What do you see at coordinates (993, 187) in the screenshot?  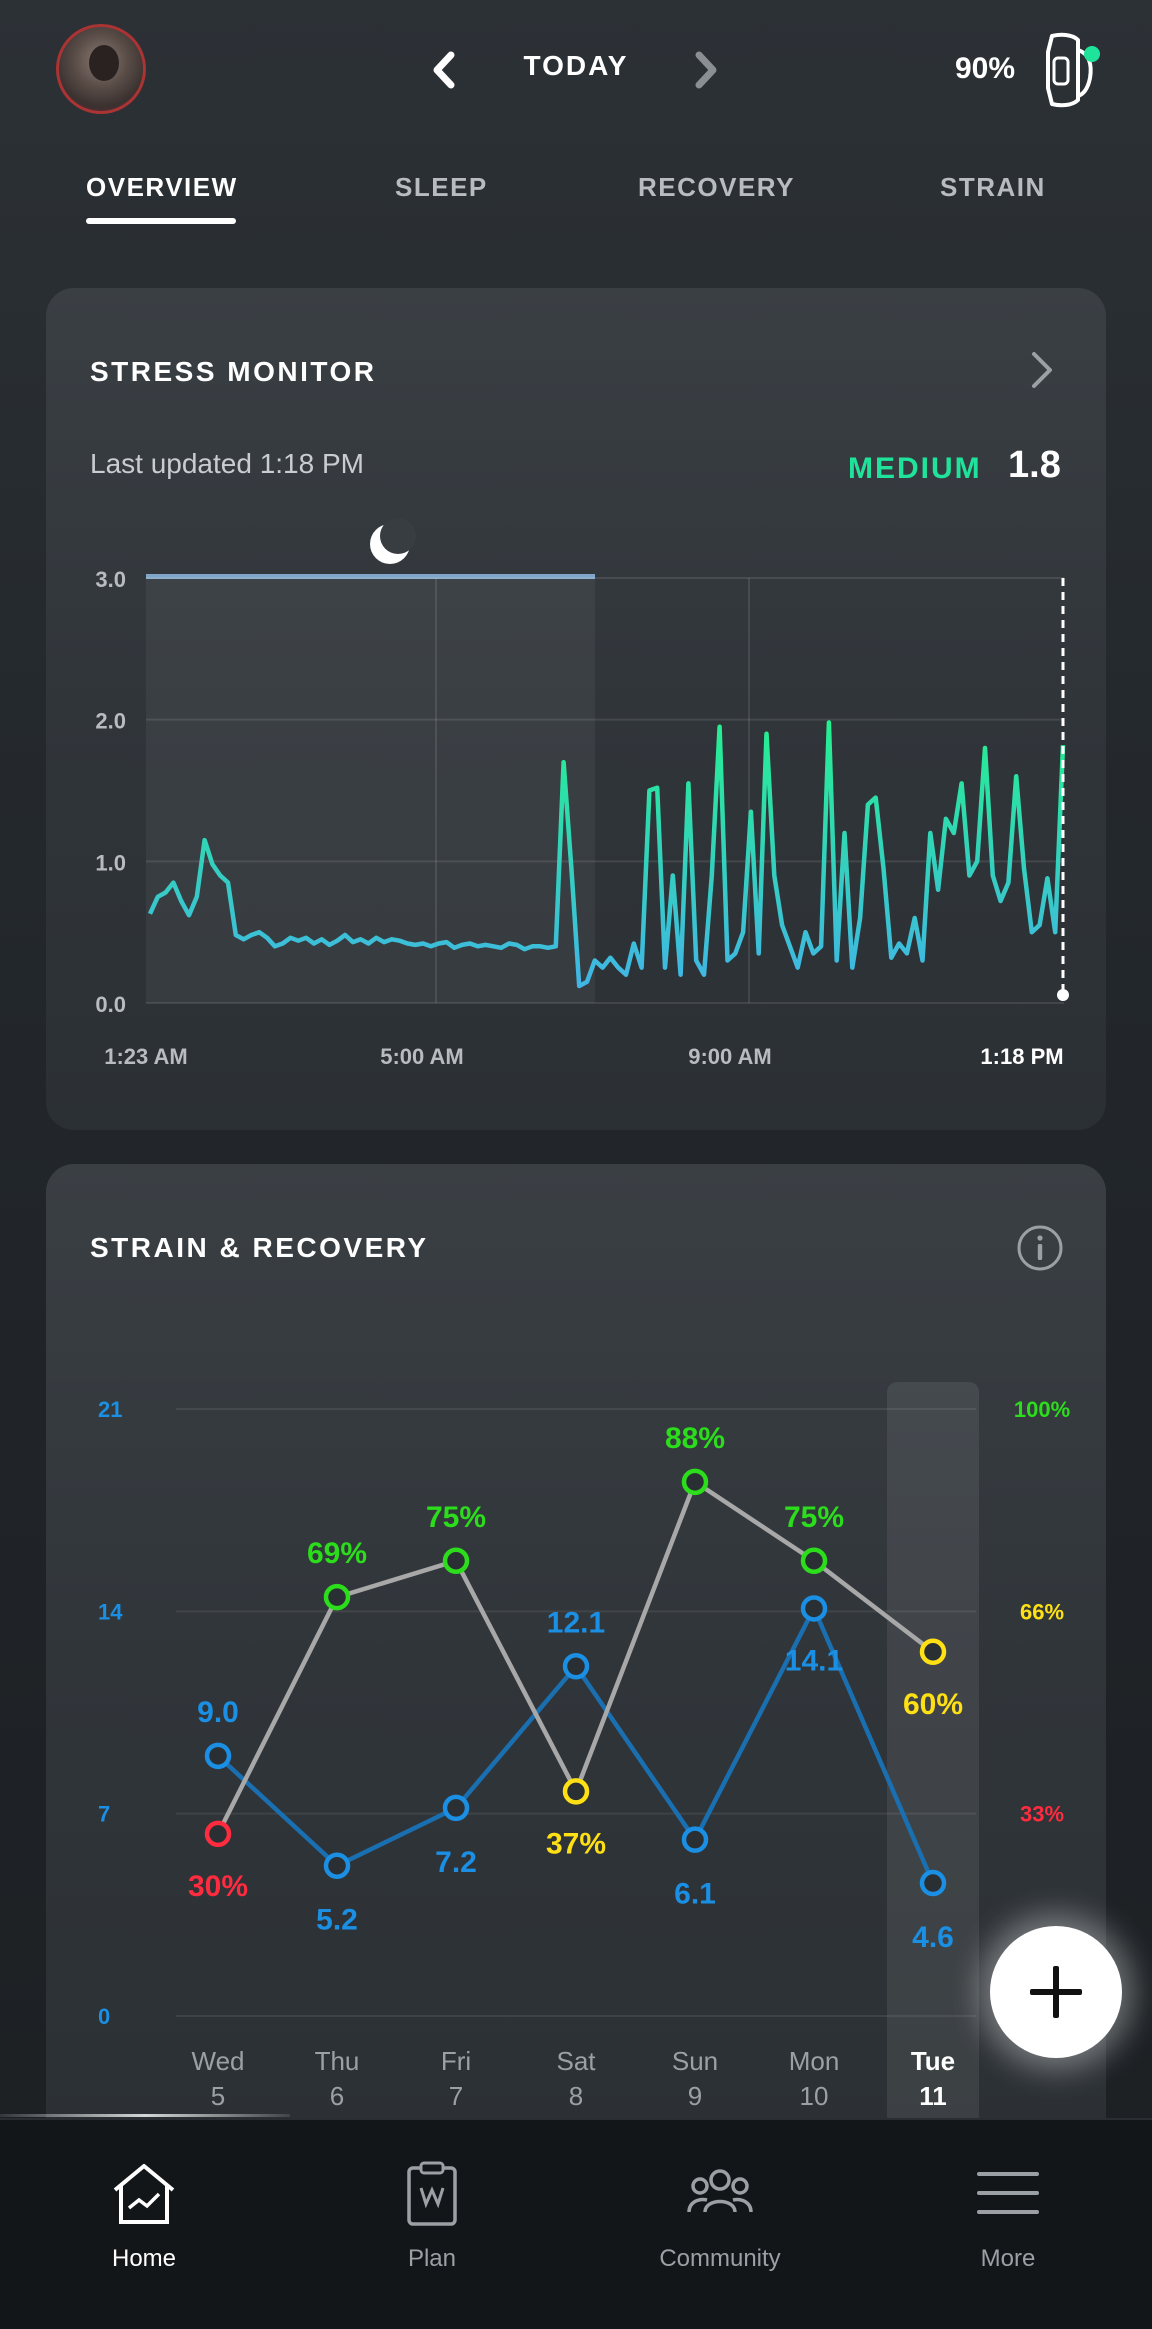 I see `tab-strain: STRAIN` at bounding box center [993, 187].